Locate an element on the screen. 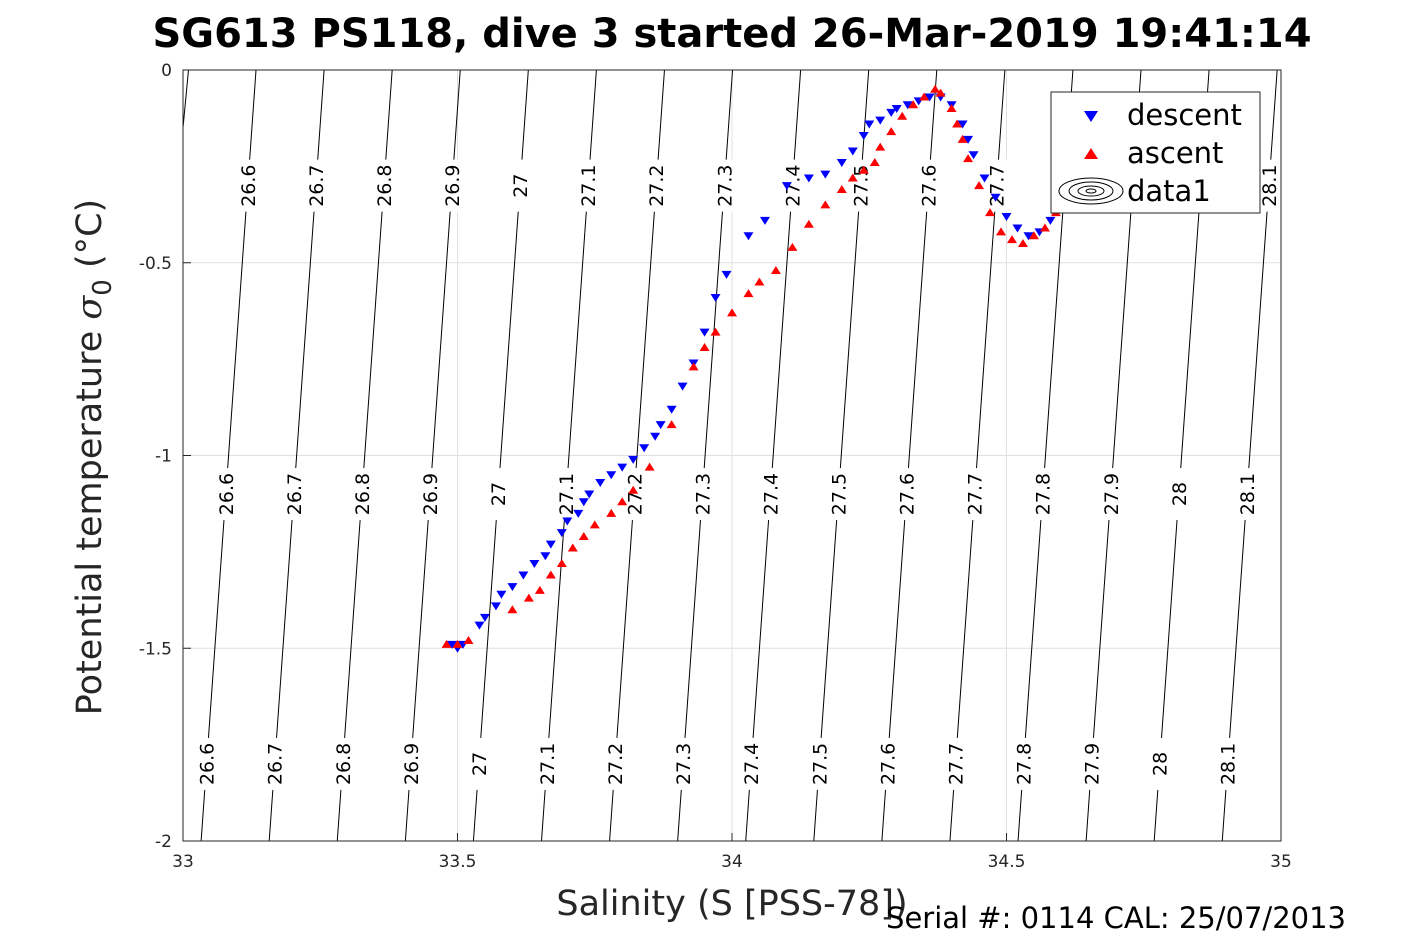 The height and width of the screenshot is (945, 1417). x-tick-label: 35 is located at coordinates (1281, 862).